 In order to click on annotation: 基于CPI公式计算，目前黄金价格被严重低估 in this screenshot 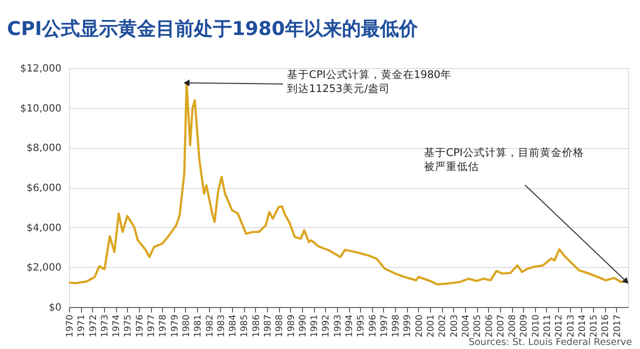, I will do `click(504, 159)`.